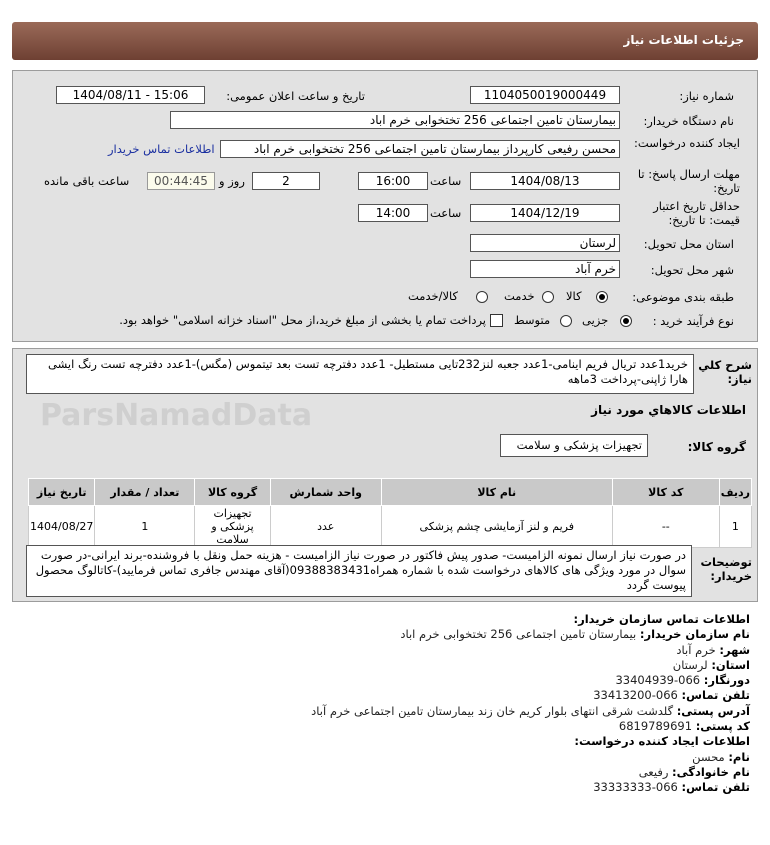  Describe the element at coordinates (713, 710) in the screenshot. I see `address-label: آدرس پستی:` at that location.